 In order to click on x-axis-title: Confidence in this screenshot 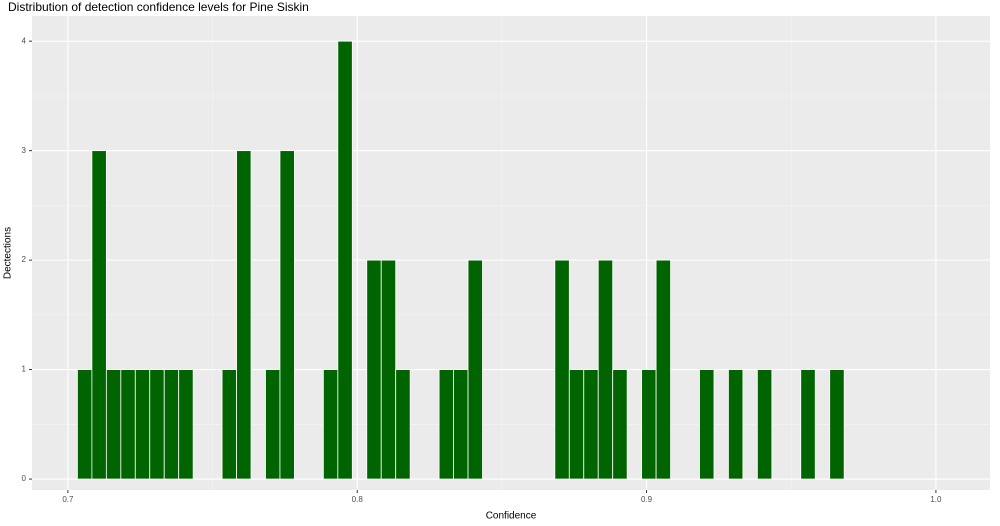, I will do `click(511, 516)`.